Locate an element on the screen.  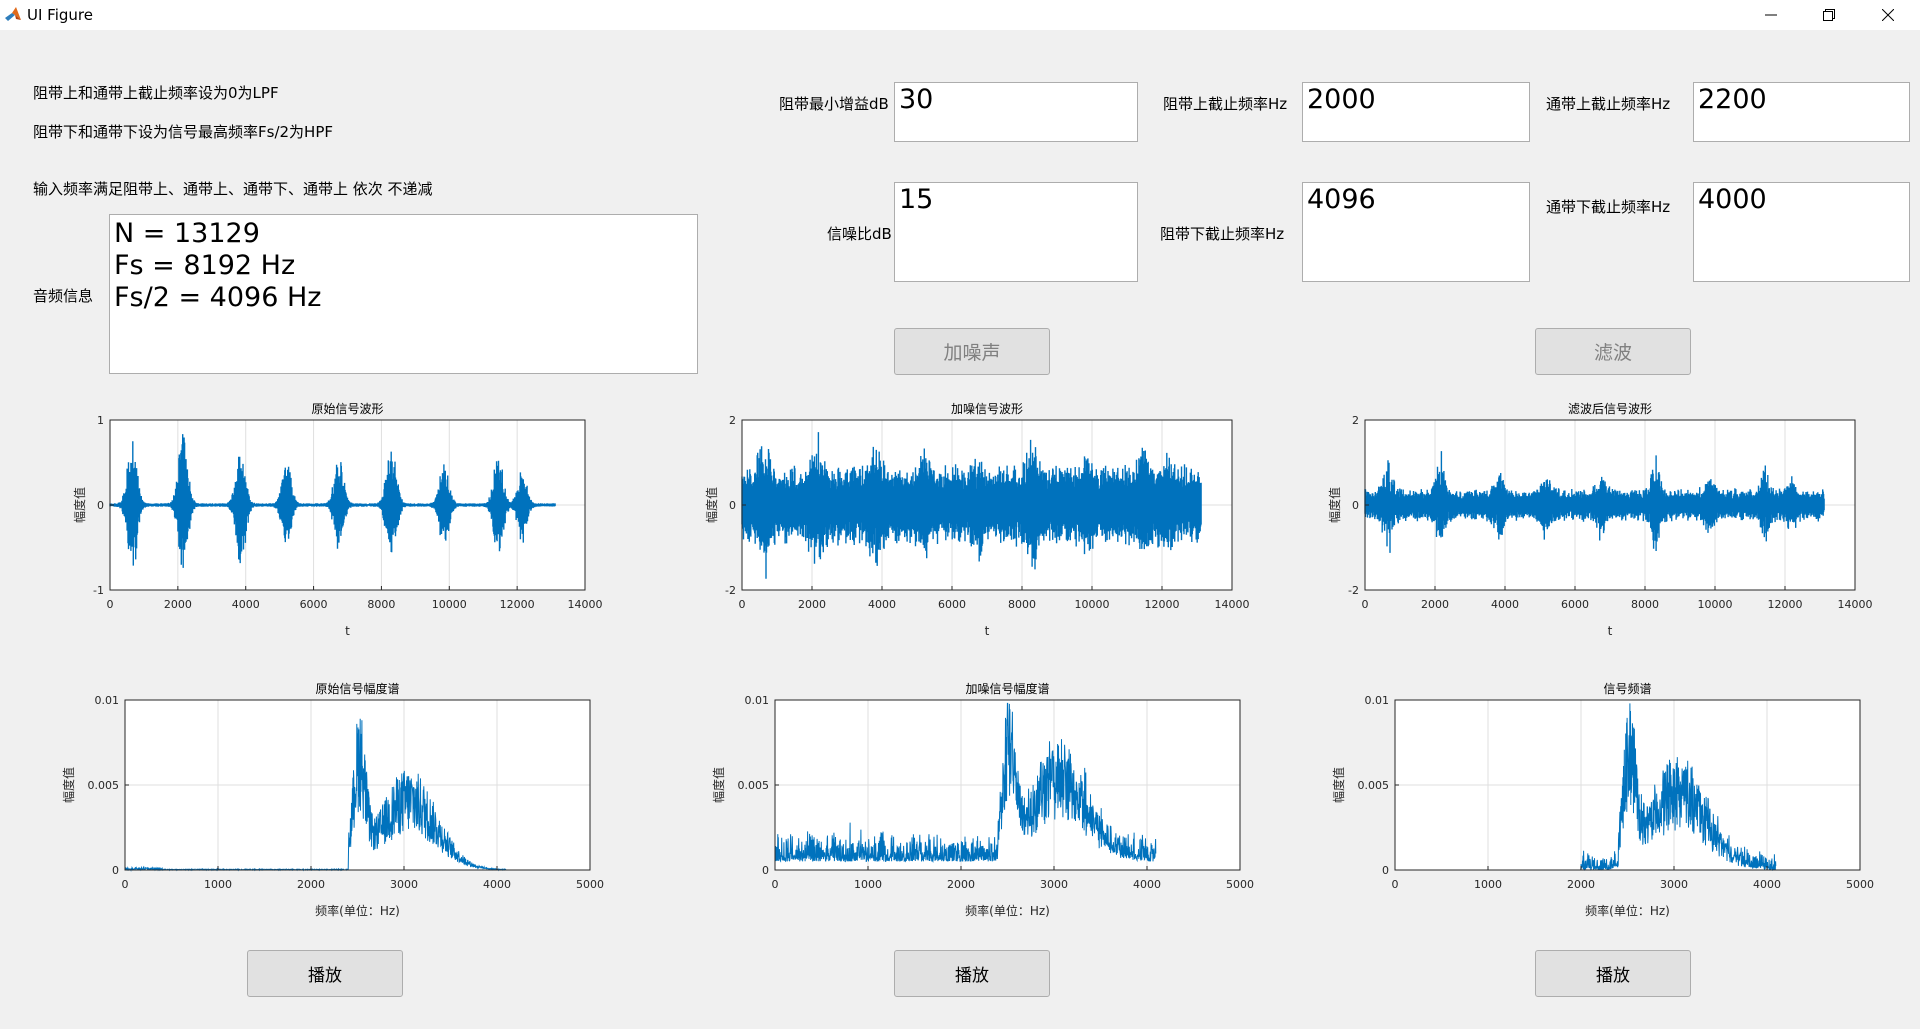
pass-upper-label: 通带上截止频率Hz is located at coordinates (1608, 104).